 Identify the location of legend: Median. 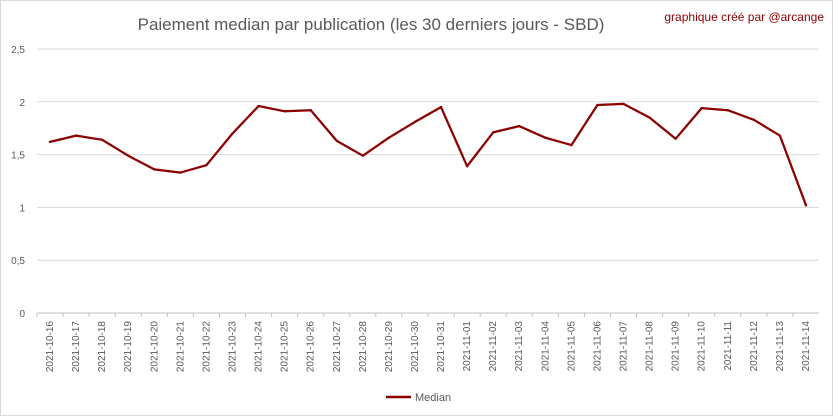
(418, 398).